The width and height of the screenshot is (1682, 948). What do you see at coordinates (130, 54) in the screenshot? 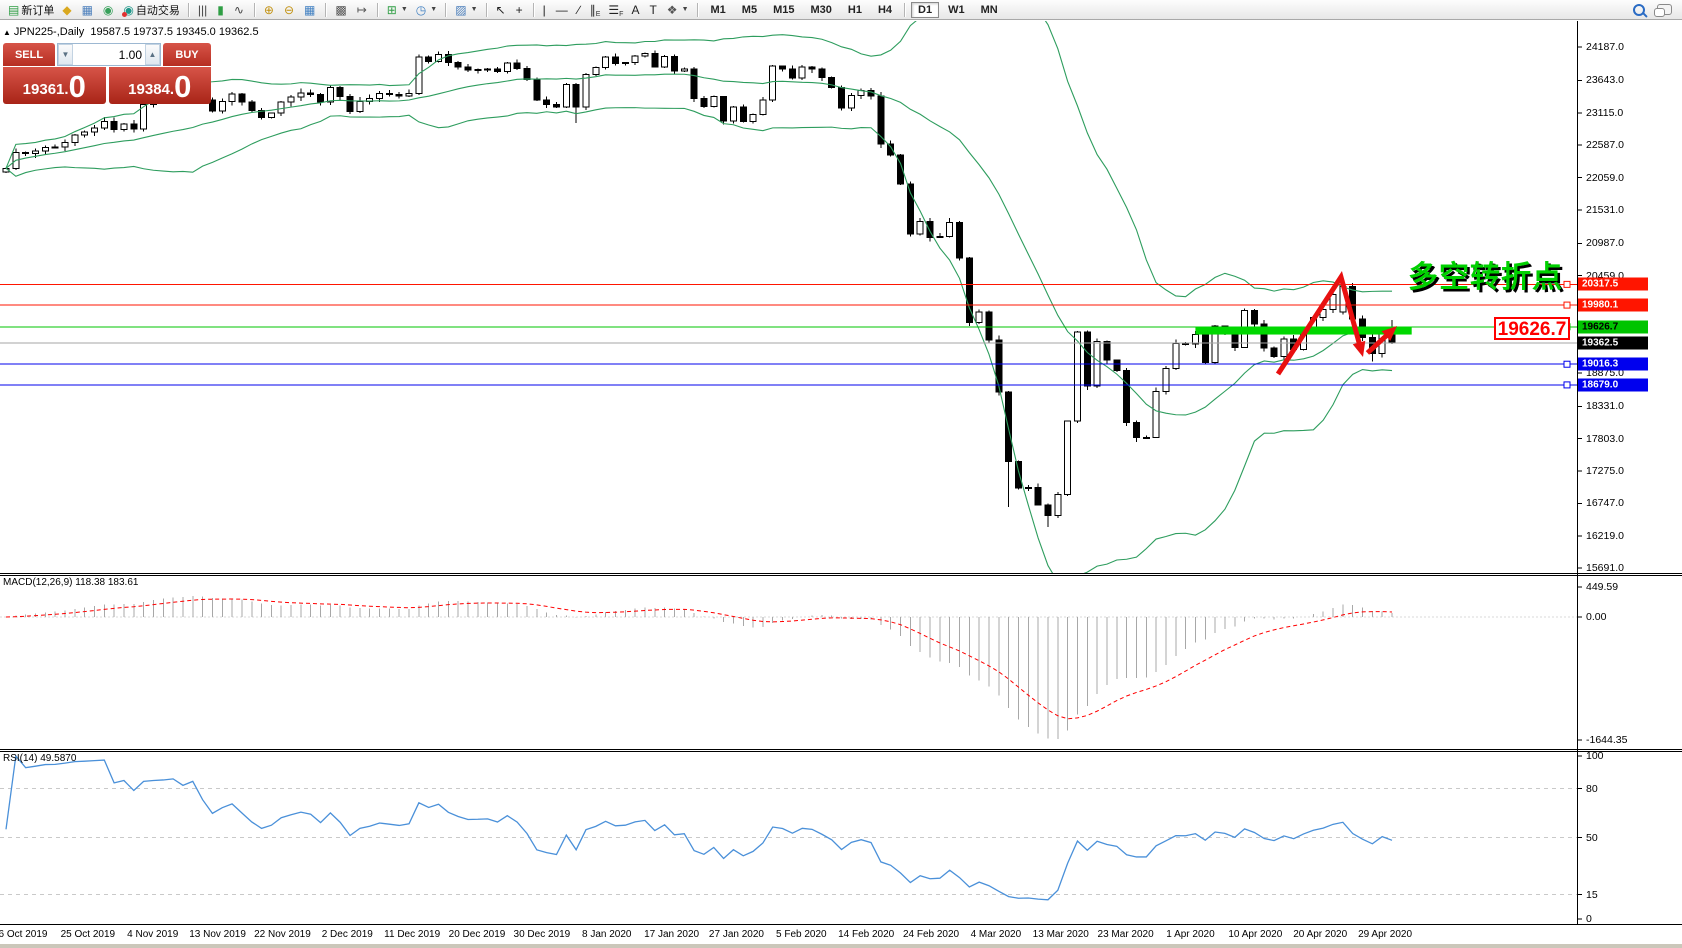
I see `volume-value: 1.00` at bounding box center [130, 54].